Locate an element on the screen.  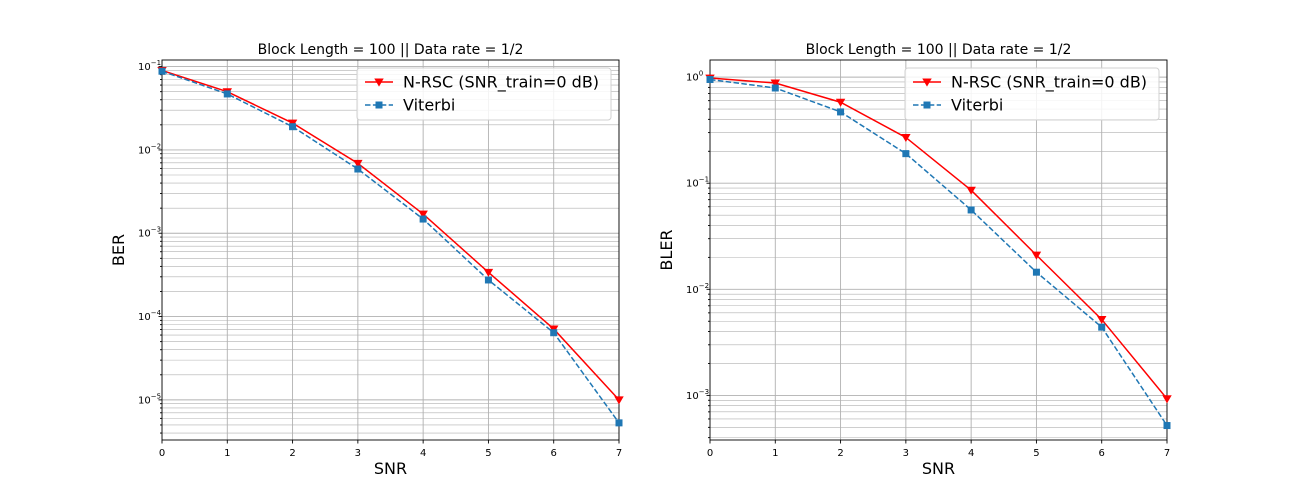
y-axis-label: BLER is located at coordinates (666, 249).